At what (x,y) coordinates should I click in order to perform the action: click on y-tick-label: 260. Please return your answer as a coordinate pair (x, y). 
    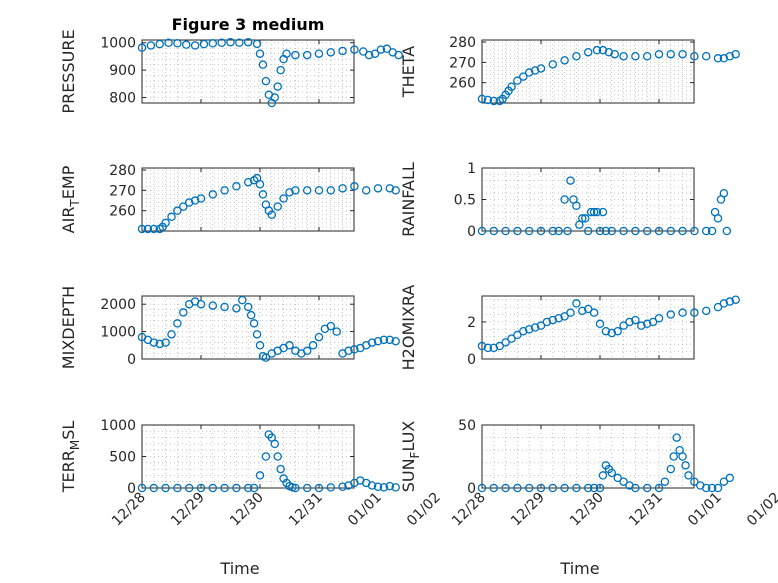
    Looking at the image, I should click on (122, 212).